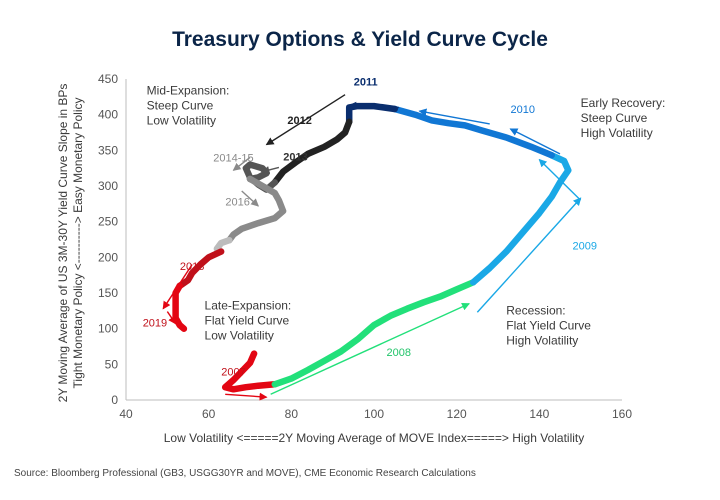 The height and width of the screenshot is (500, 720). I want to click on chart-title: Treasury Options & Yield Curve Cycle, so click(360, 39).